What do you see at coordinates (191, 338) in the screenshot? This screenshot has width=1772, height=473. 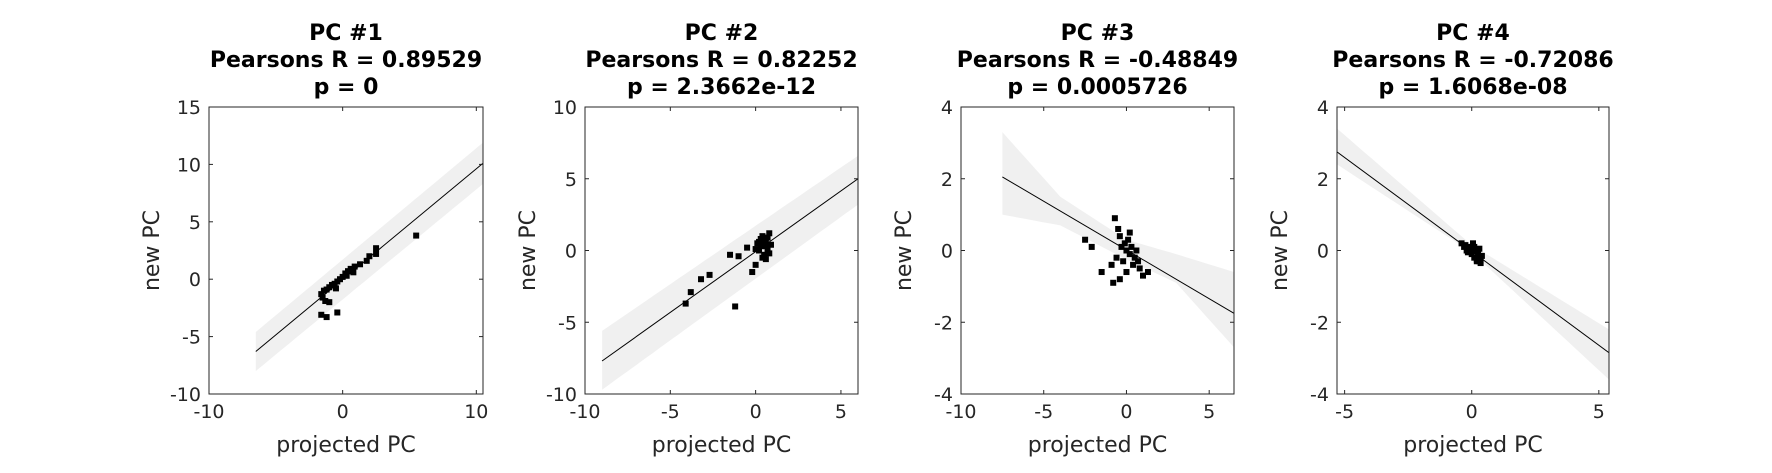 I see `y-tick-label: -5` at bounding box center [191, 338].